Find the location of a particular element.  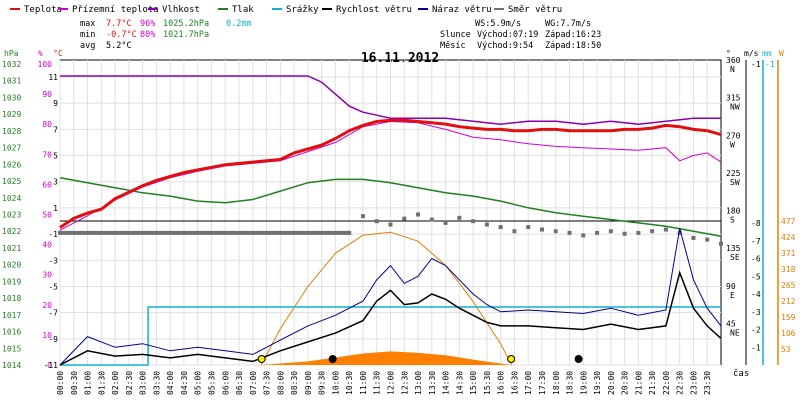

tick-x: 00:30 is located at coordinates (74, 383).